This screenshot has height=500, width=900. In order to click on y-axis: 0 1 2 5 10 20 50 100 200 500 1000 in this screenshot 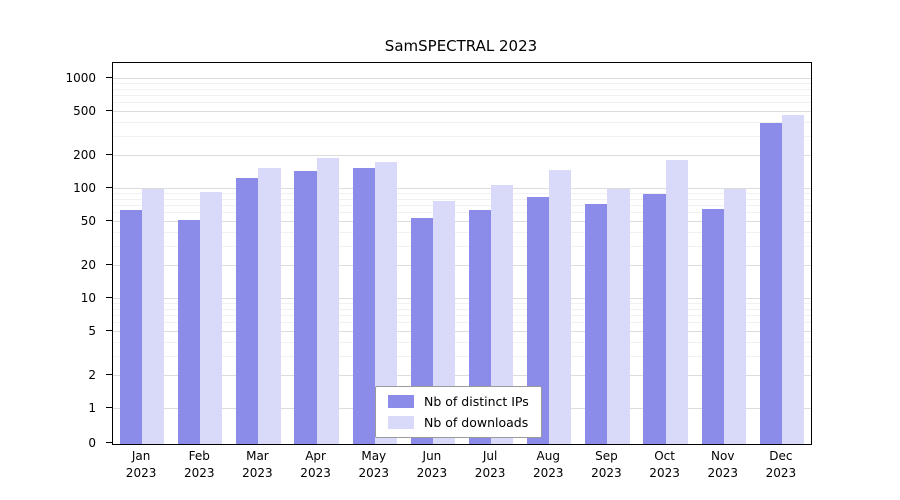, I will do `click(56, 255)`.